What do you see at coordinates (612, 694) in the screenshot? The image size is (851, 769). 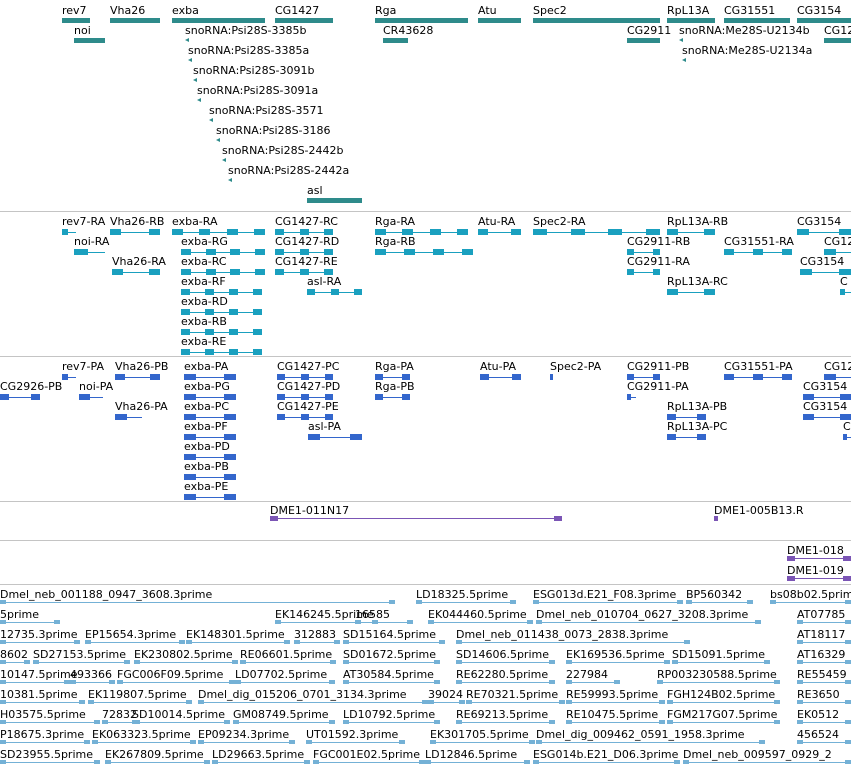 I see `est-feature-label: RE59993.5prime` at bounding box center [612, 694].